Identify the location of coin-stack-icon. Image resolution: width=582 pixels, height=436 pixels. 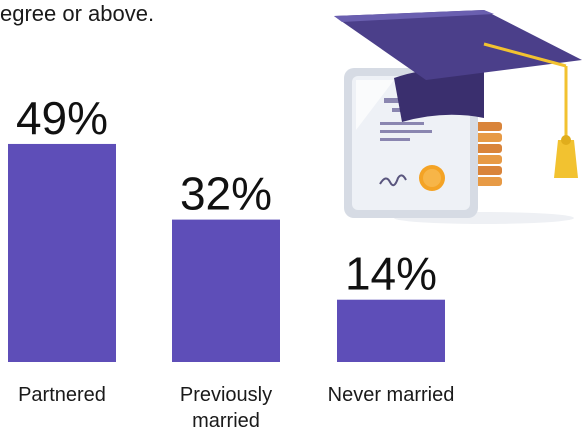
(487, 154).